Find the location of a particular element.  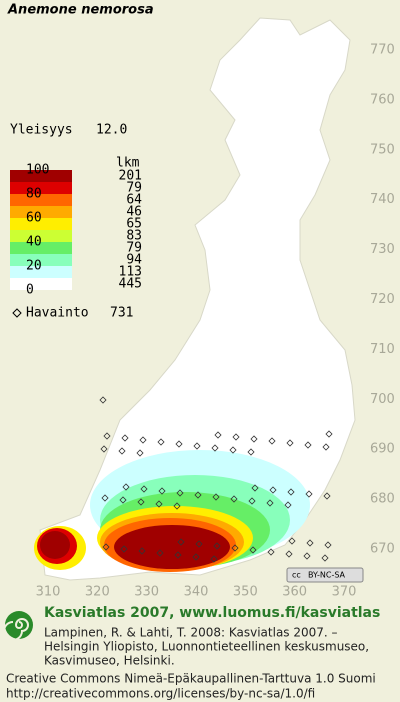

legend-count: 83 is located at coordinates (134, 236).